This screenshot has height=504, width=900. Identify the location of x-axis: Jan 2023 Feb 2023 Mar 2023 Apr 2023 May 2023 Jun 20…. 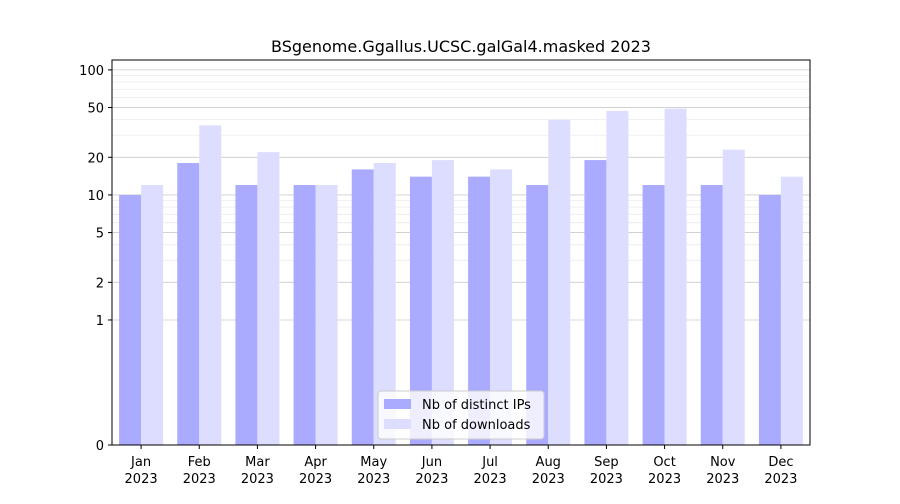
(461, 466).